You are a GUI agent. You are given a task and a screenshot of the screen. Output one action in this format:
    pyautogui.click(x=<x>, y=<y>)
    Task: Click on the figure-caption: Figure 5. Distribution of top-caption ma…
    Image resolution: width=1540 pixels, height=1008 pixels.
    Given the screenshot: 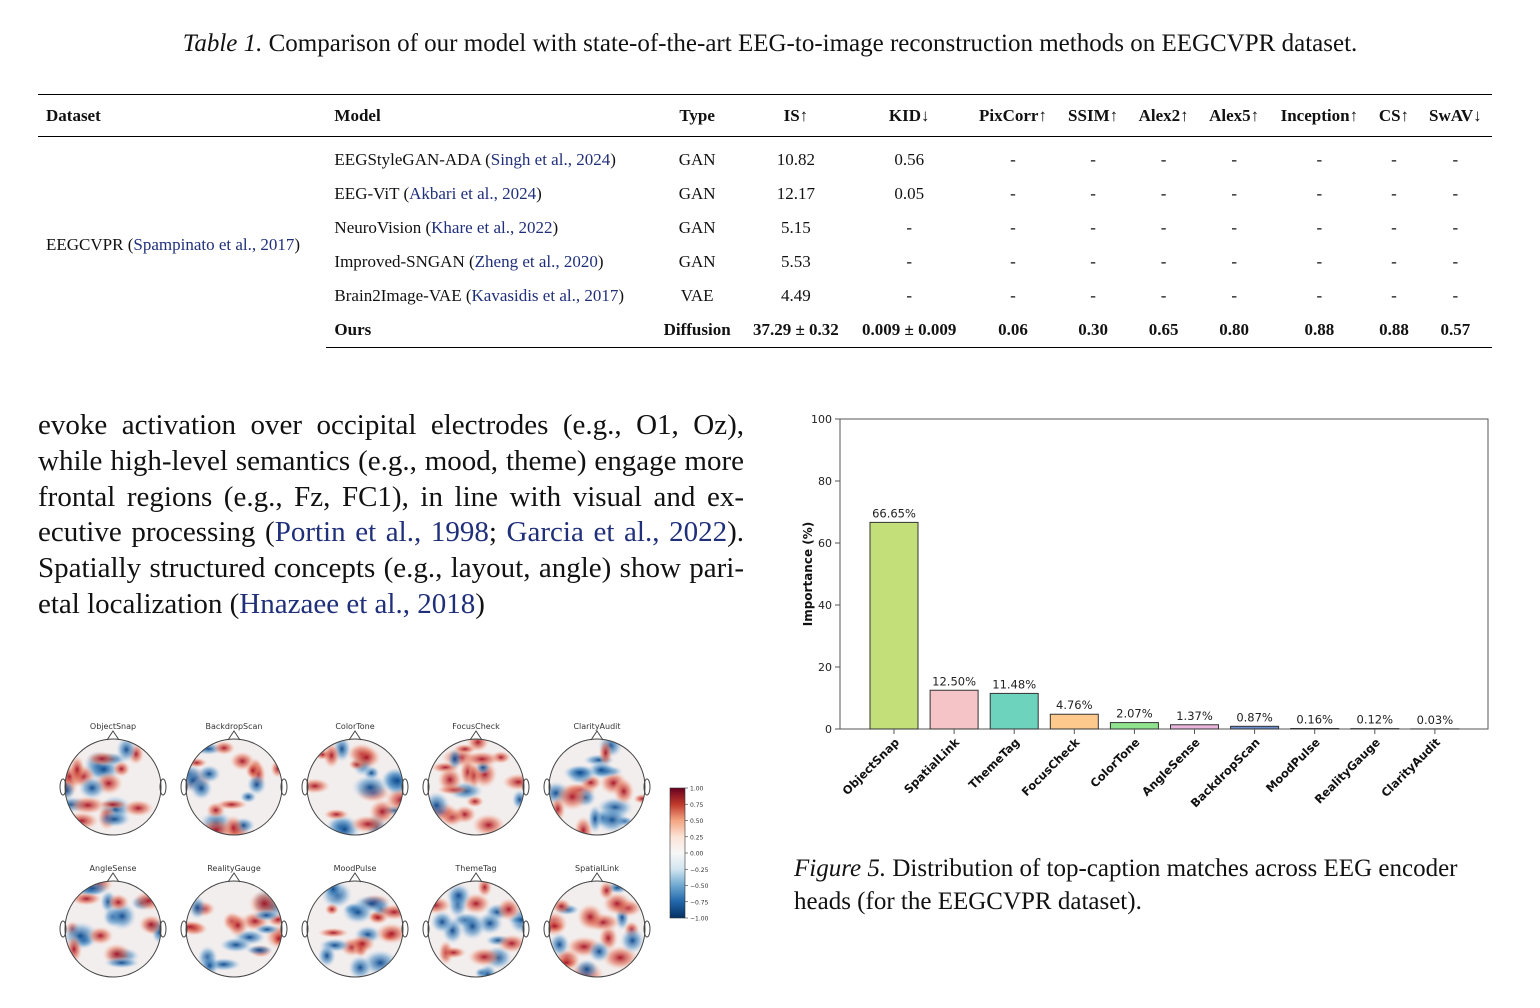 What is the action you would take?
    pyautogui.click(x=1150, y=885)
    